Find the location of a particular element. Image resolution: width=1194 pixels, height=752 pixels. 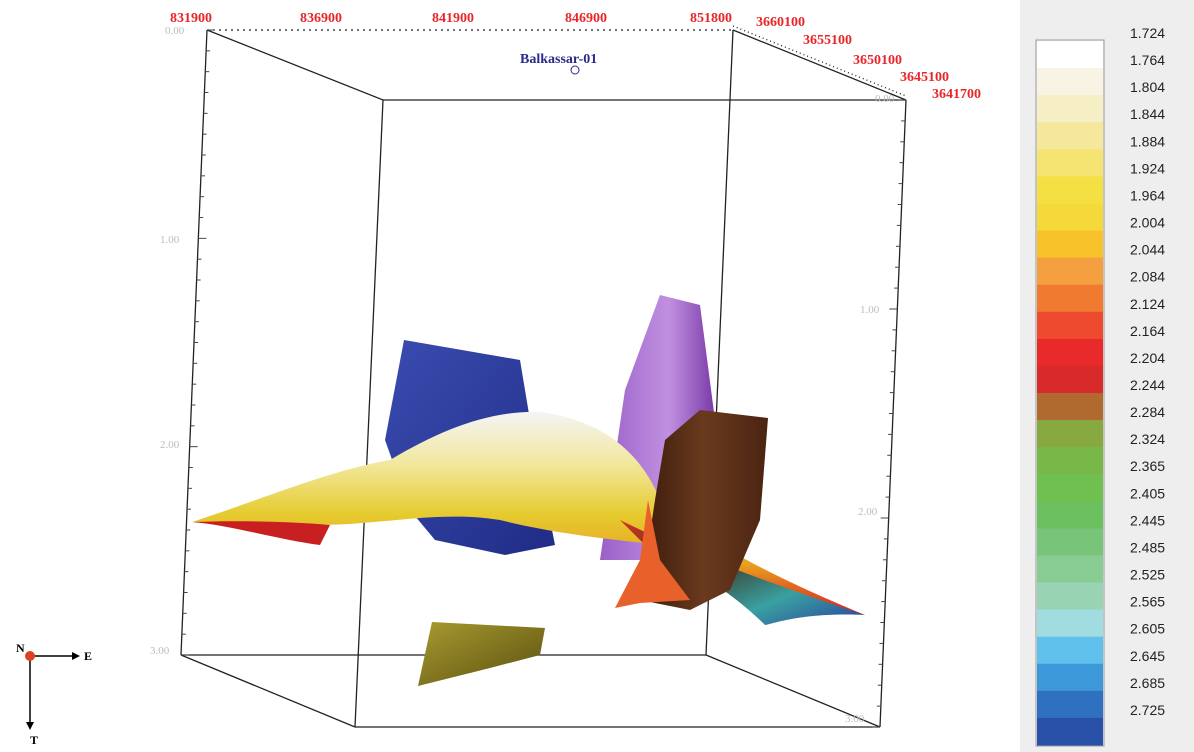

legend-label: 2.525 is located at coordinates (1147, 575).